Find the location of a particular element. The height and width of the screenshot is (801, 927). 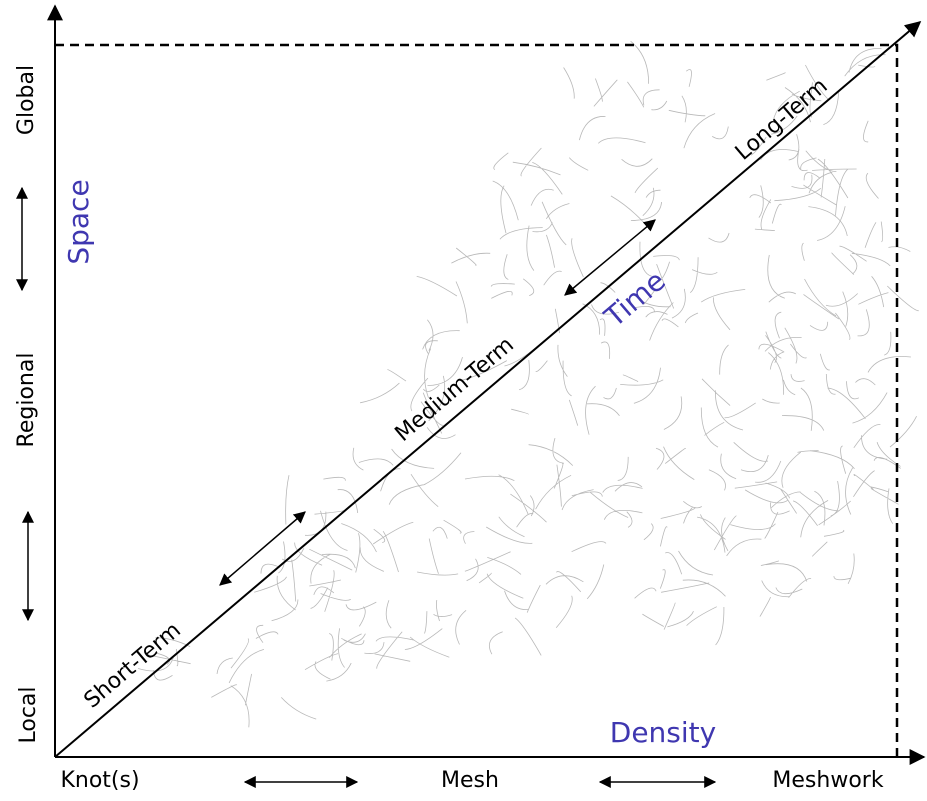

space-title: Space is located at coordinates (78, 221).